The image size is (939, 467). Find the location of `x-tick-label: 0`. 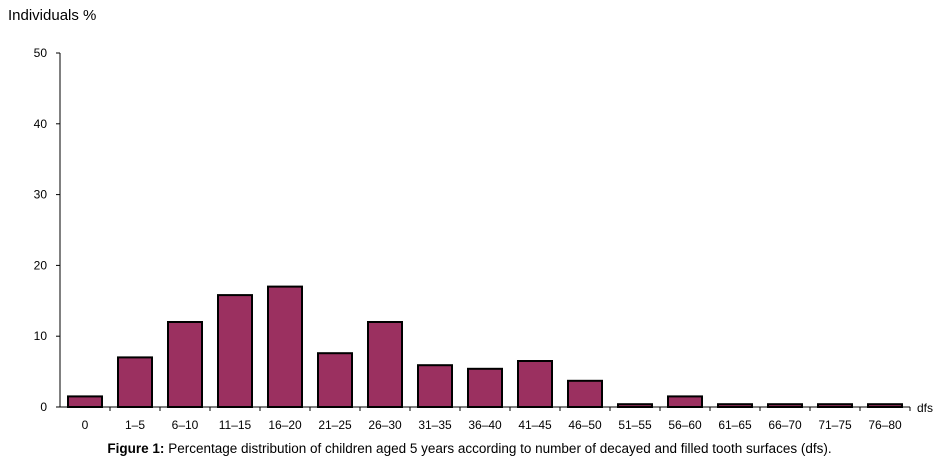

x-tick-label: 0 is located at coordinates (85, 425).